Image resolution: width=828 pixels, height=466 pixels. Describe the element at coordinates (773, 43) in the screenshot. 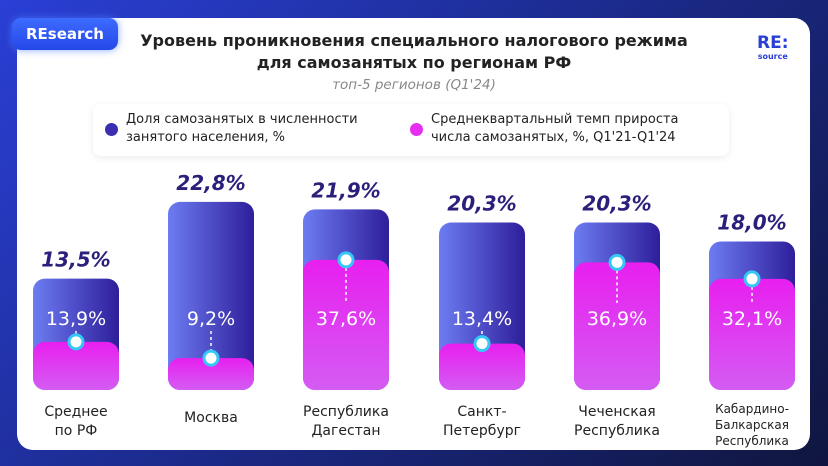

I see `logo-line1: RE:` at that location.